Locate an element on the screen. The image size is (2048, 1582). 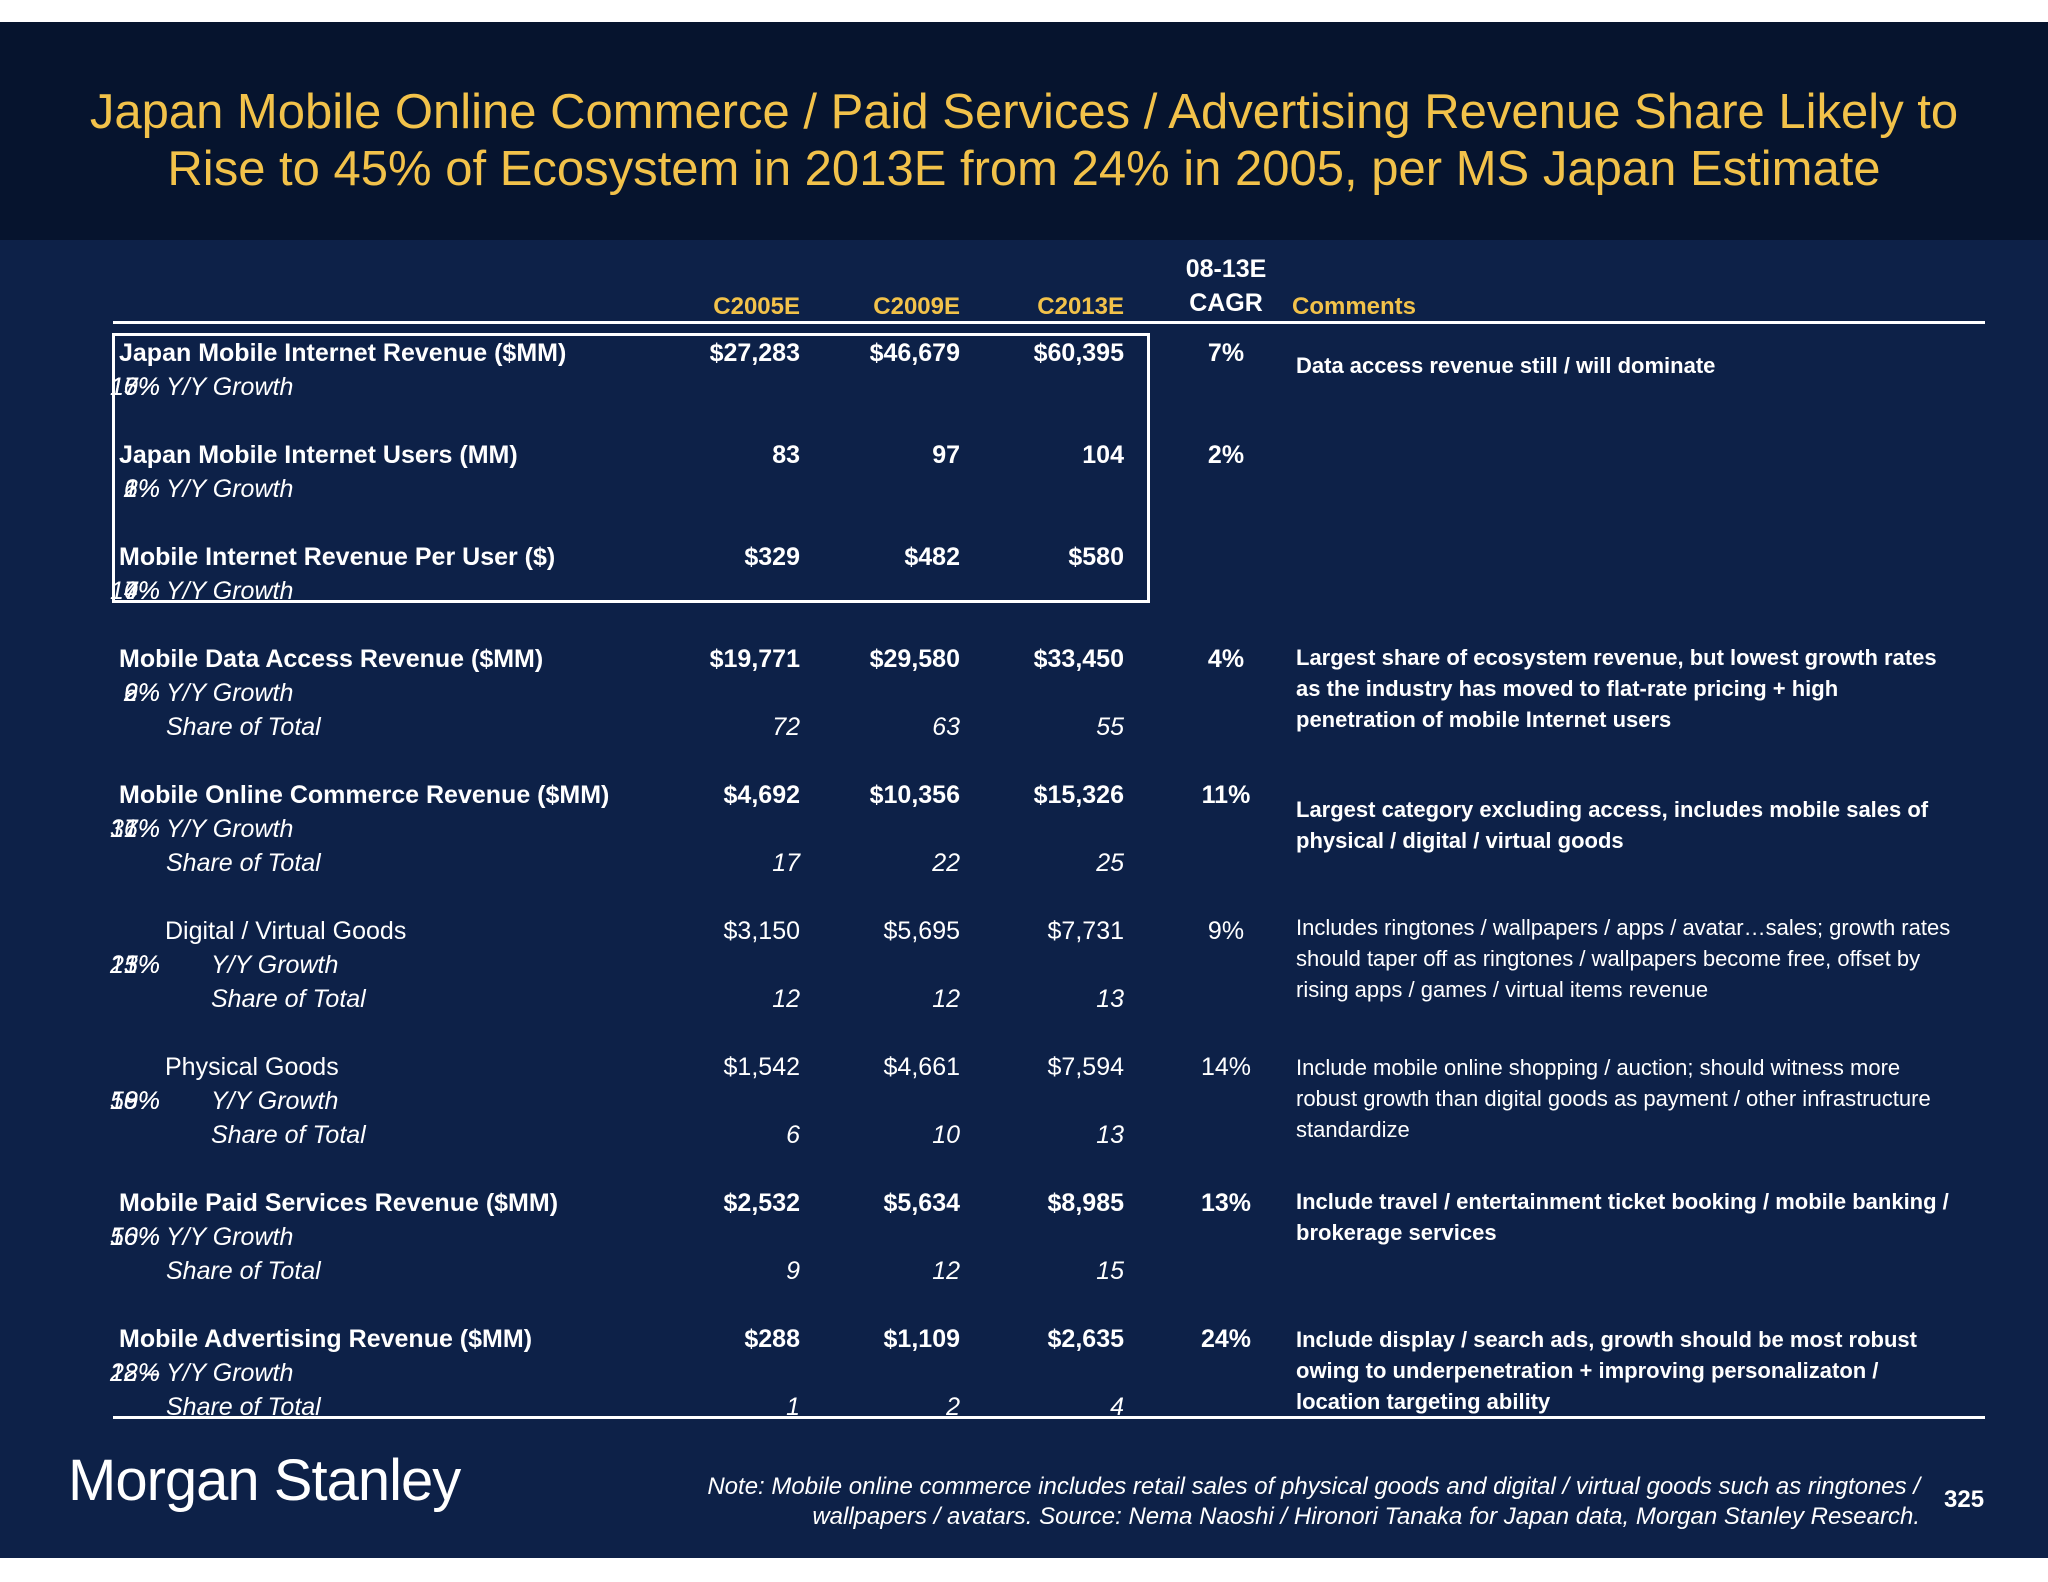
table-row: Share of Total 12 12 13 is located at coordinates (1024, 999).